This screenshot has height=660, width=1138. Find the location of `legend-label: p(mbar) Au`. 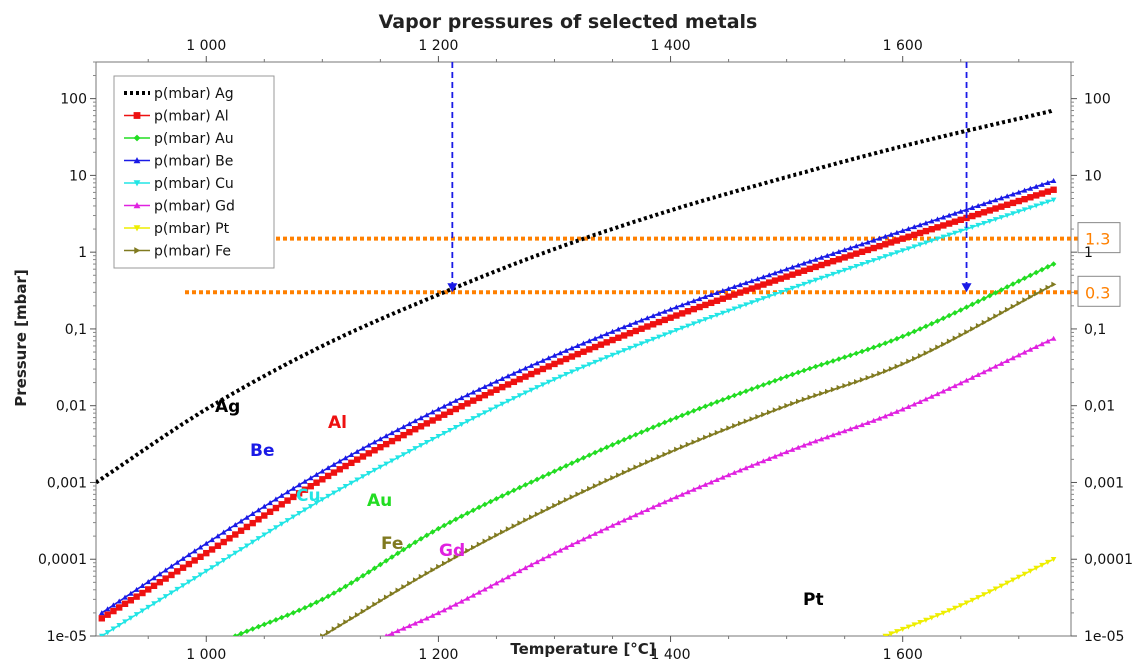

legend-label: p(mbar) Au is located at coordinates (194, 139).